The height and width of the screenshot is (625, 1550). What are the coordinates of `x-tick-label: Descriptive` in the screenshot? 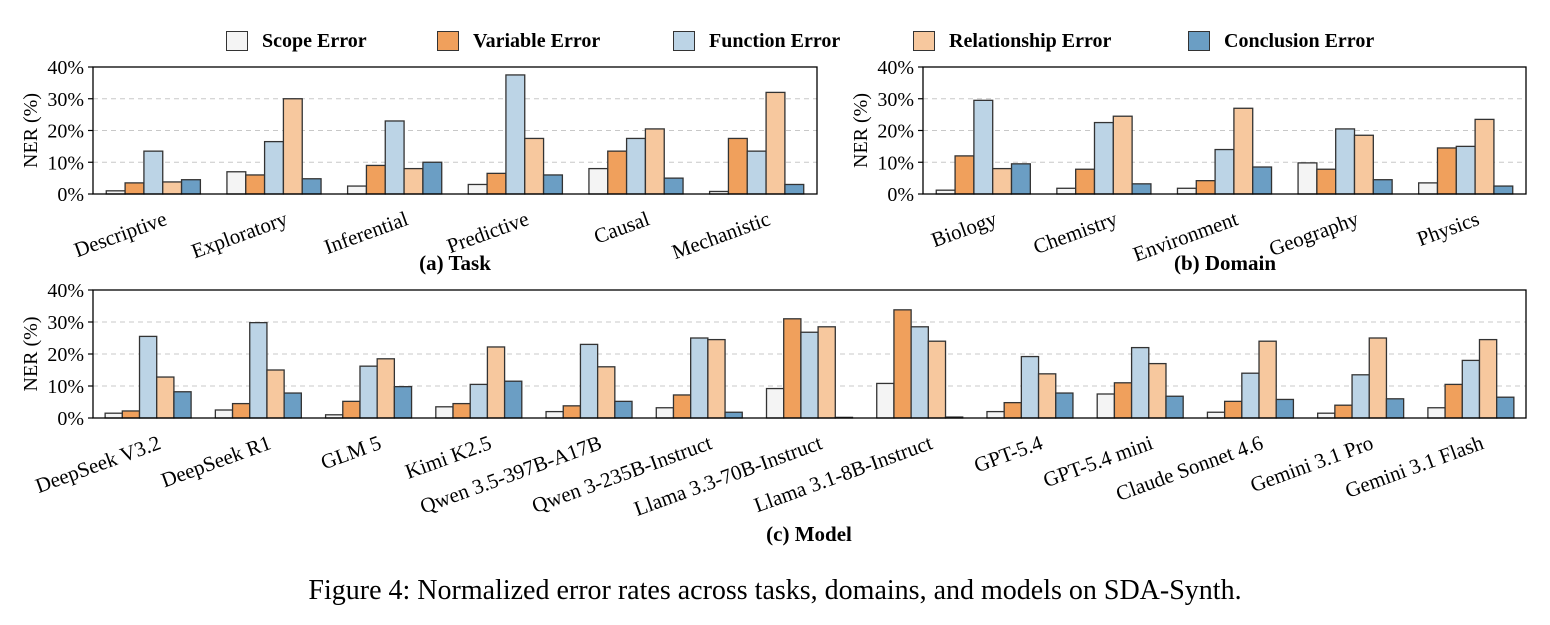 It's located at (120, 234).